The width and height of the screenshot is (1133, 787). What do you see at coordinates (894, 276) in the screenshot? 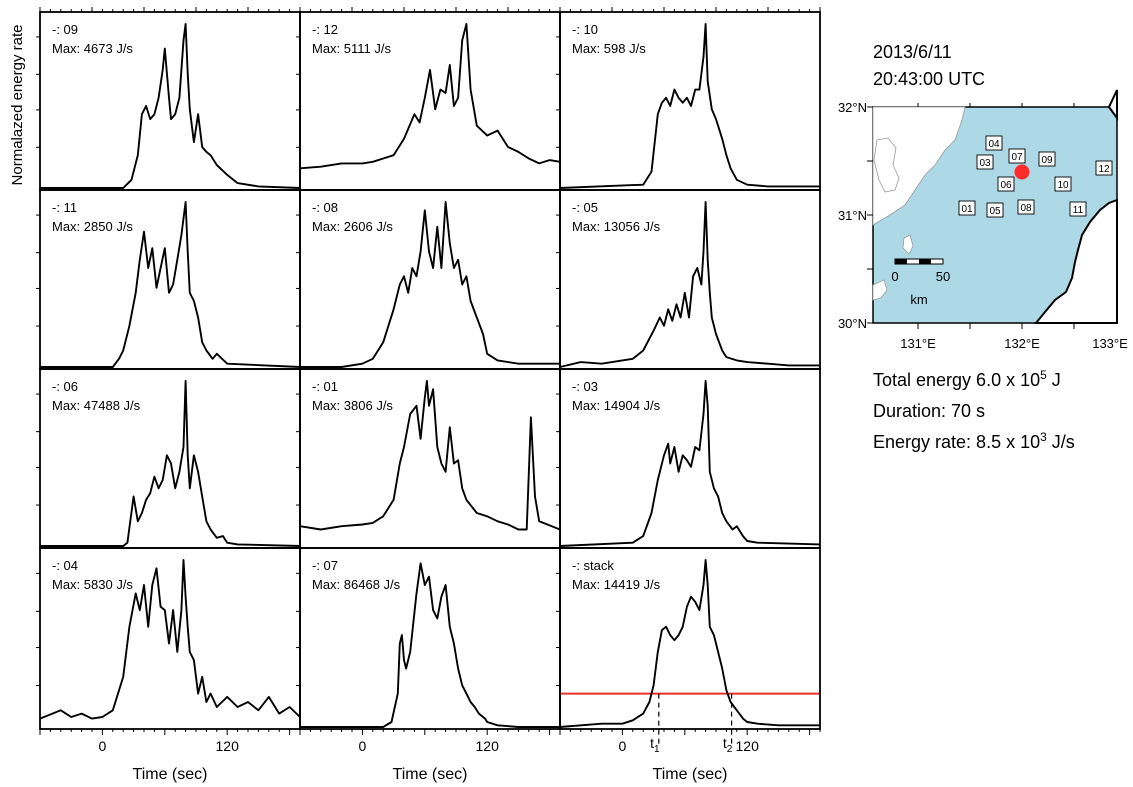
I see `scale-label-0: 0` at bounding box center [894, 276].